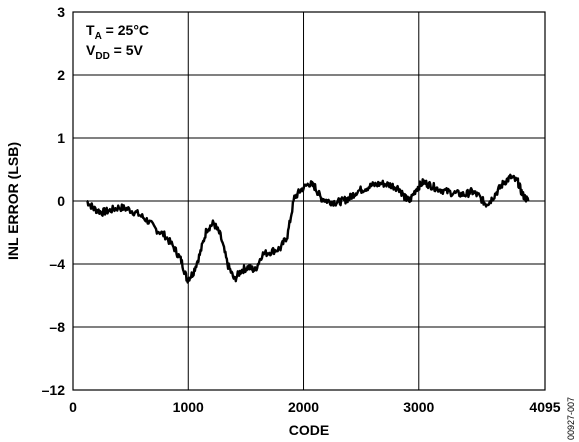 Image resolution: width=579 pixels, height=442 pixels. Describe the element at coordinates (57, 264) in the screenshot. I see `y-tick-label: –4` at that location.